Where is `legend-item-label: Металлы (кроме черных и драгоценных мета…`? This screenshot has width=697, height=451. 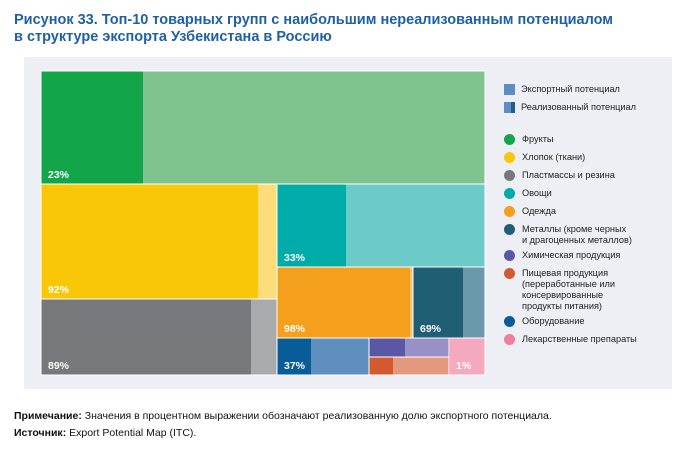
legend-item-label: Металлы (кроме черных и драгоценных мета… is located at coordinates (577, 234).